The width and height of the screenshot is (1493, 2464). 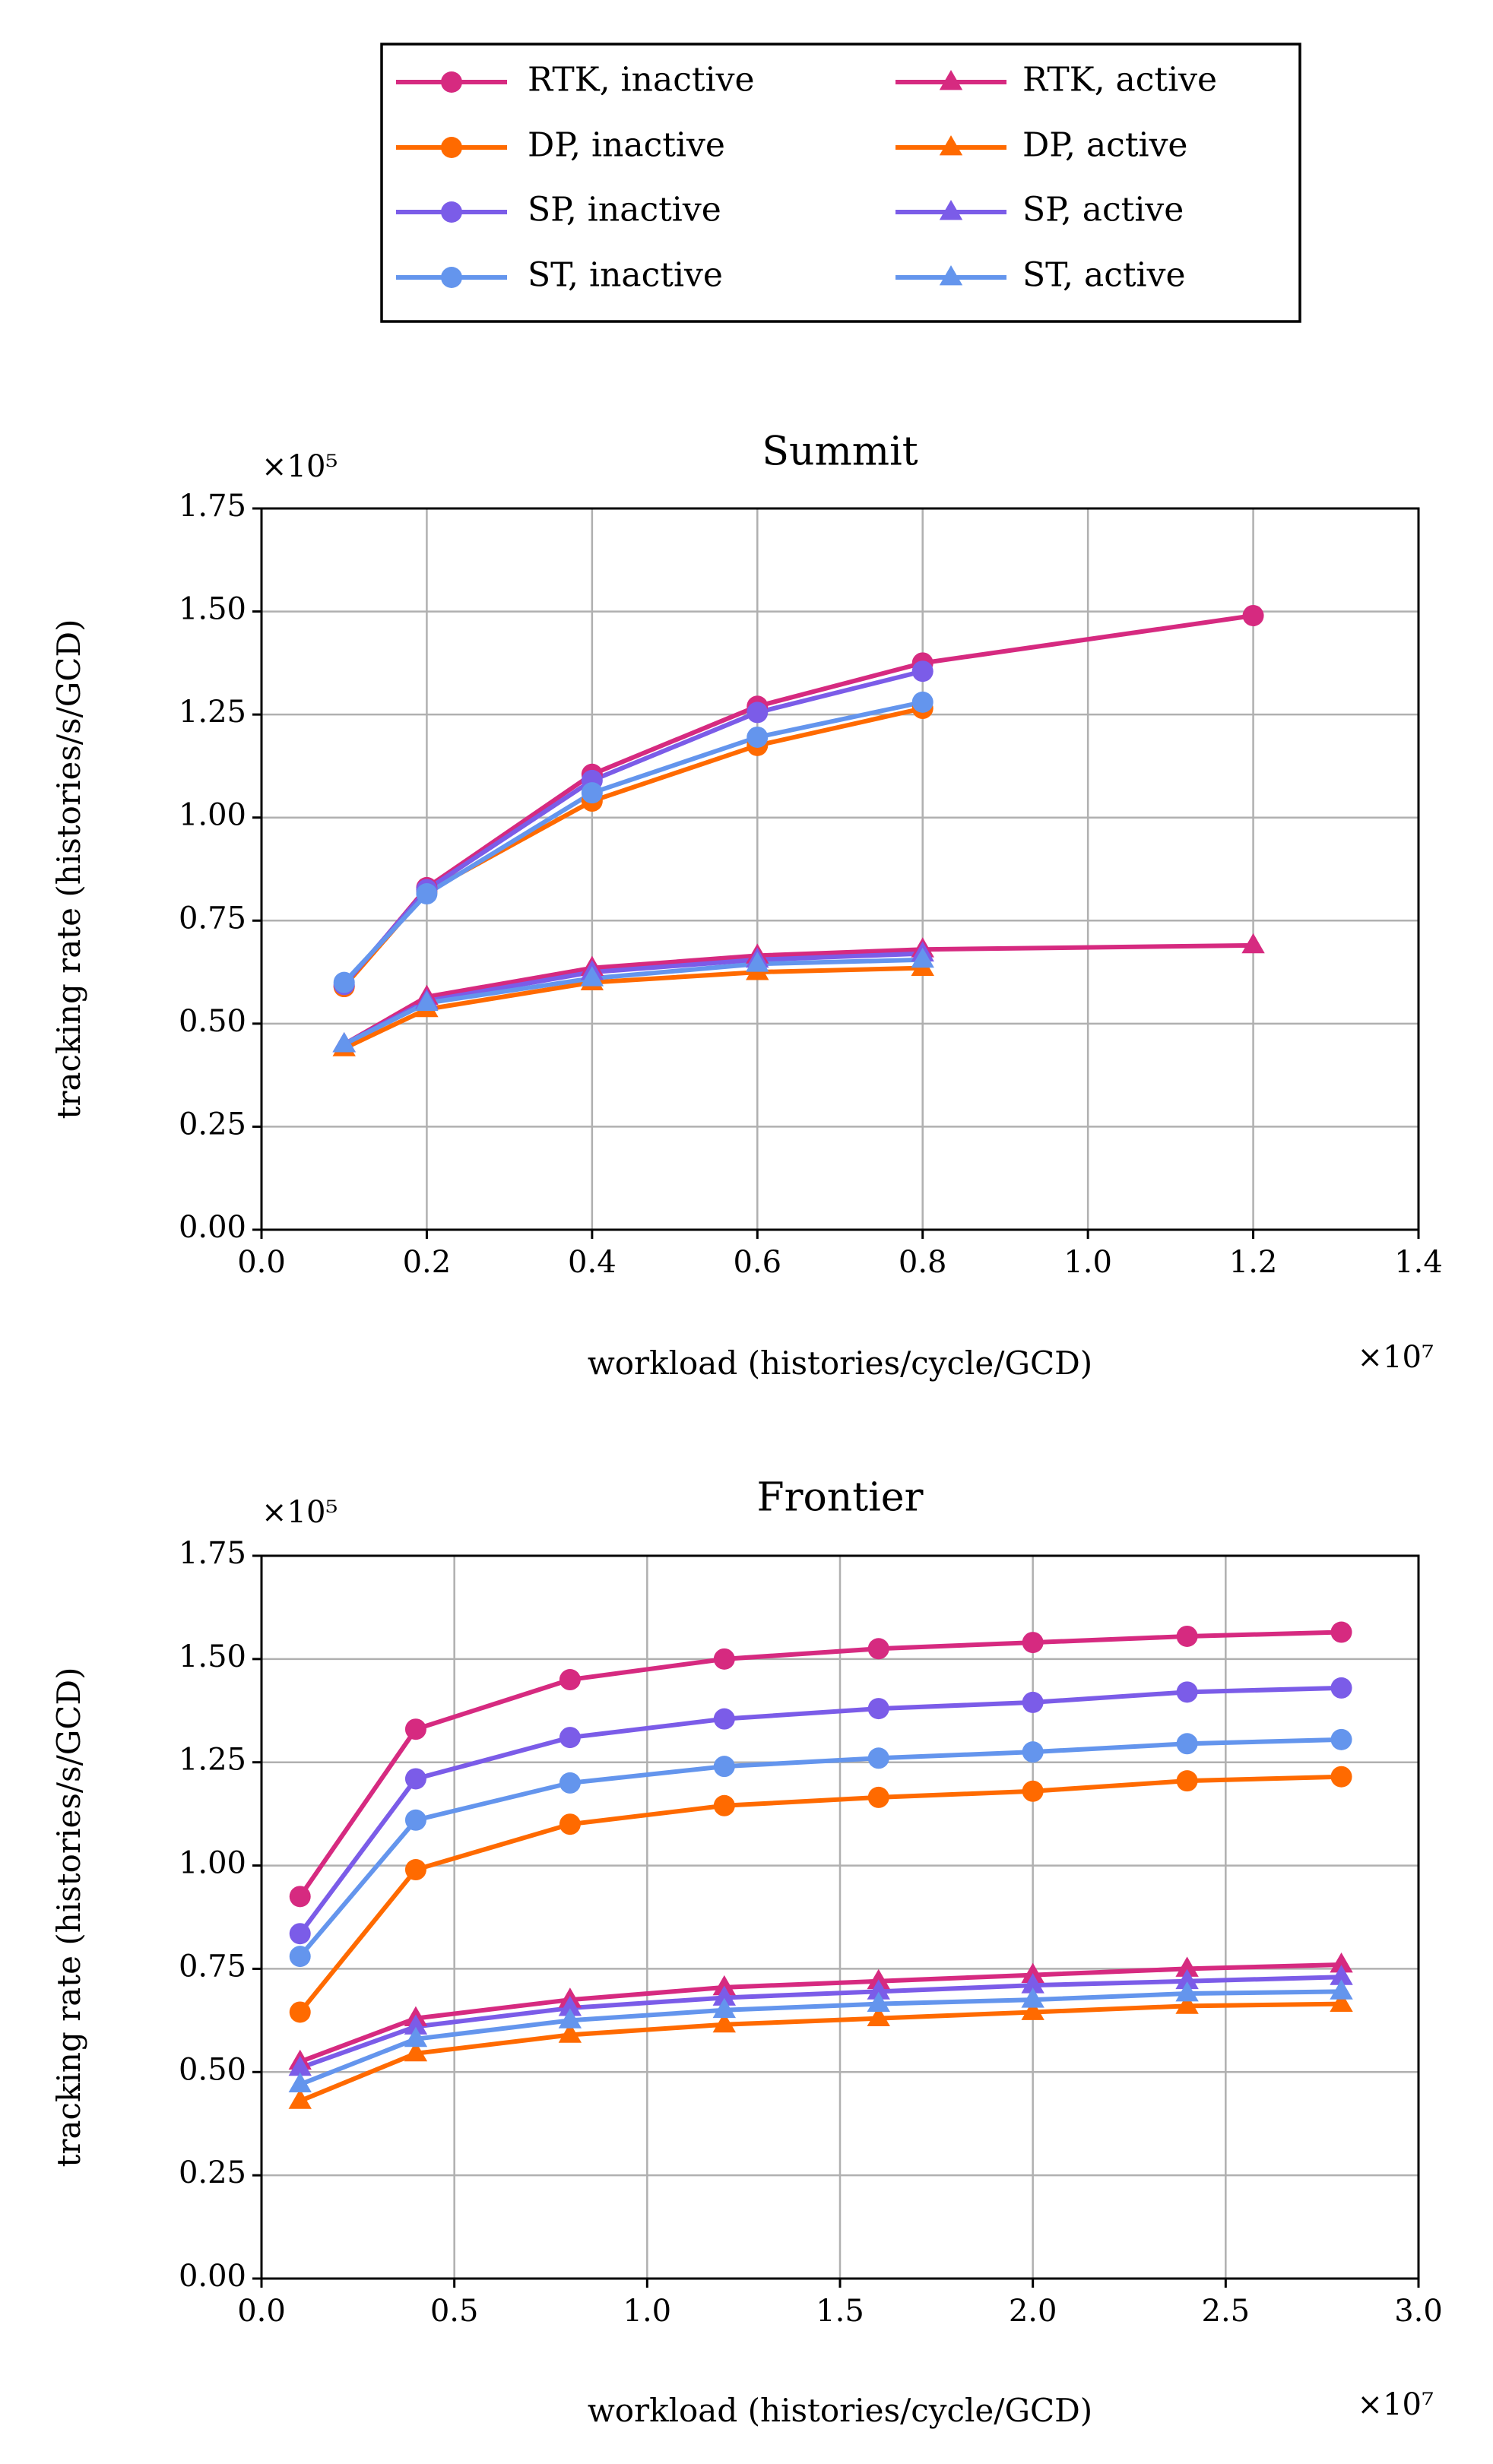 I want to click on legend-label: ST, inactive, so click(x=625, y=275).